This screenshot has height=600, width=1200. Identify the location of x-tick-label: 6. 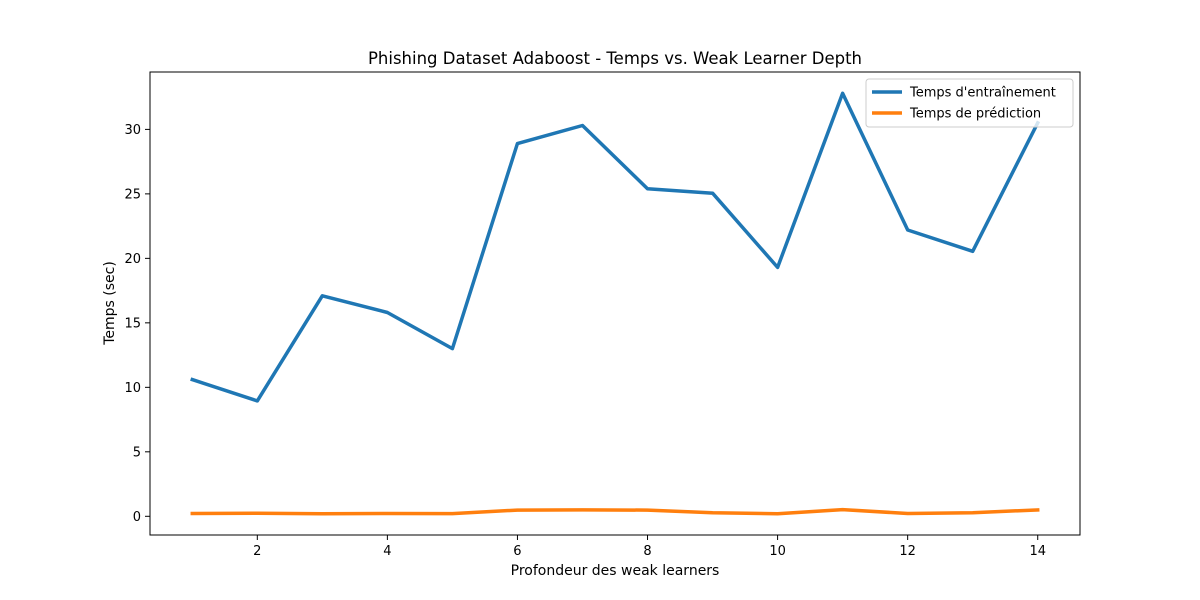
(517, 551).